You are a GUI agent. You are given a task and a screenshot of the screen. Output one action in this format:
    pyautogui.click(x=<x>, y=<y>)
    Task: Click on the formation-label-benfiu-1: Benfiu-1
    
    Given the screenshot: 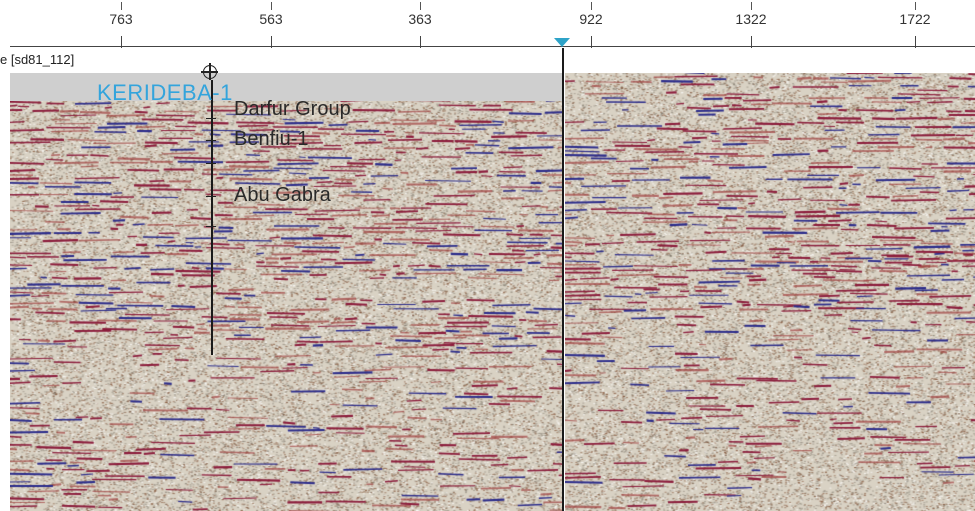 What is the action you would take?
    pyautogui.click(x=271, y=139)
    